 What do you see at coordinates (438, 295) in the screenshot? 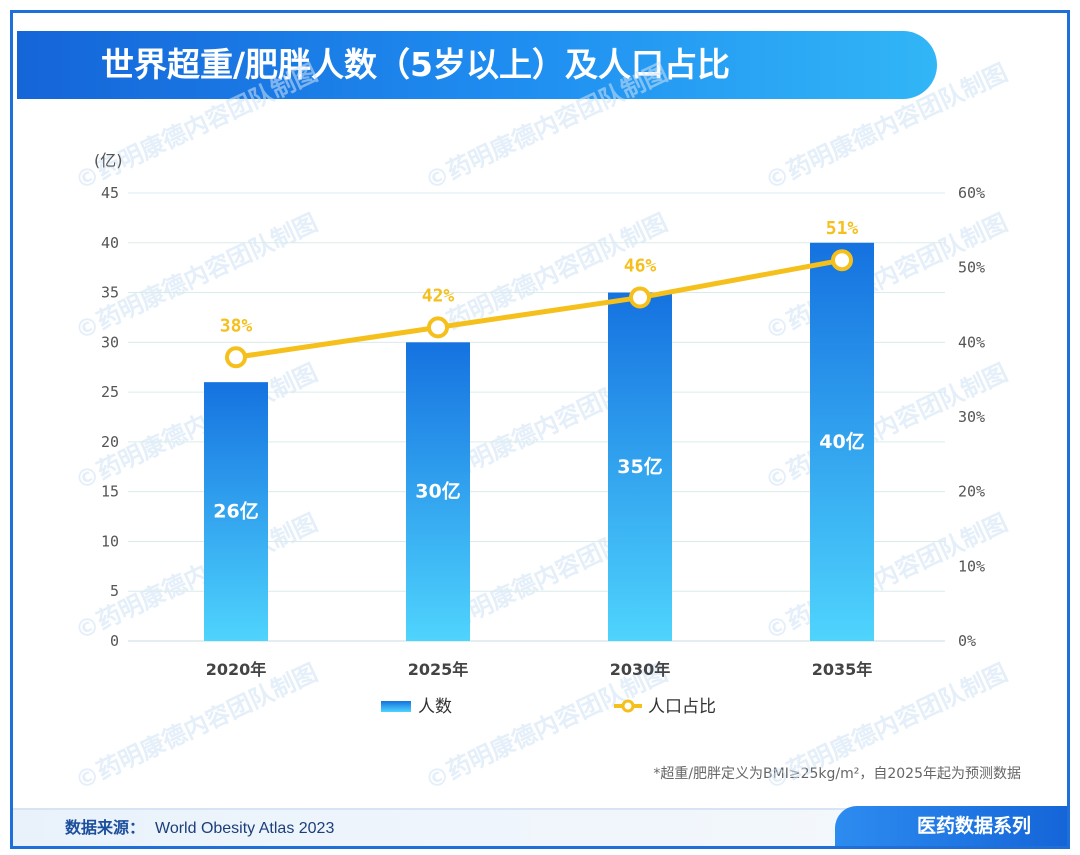
I see `line-data-label: 42%` at bounding box center [438, 295].